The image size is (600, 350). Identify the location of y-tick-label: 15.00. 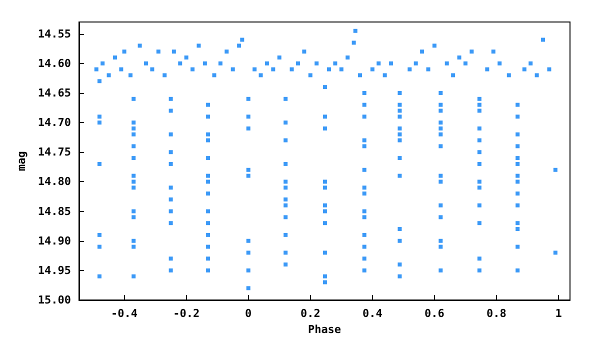
(55, 300).